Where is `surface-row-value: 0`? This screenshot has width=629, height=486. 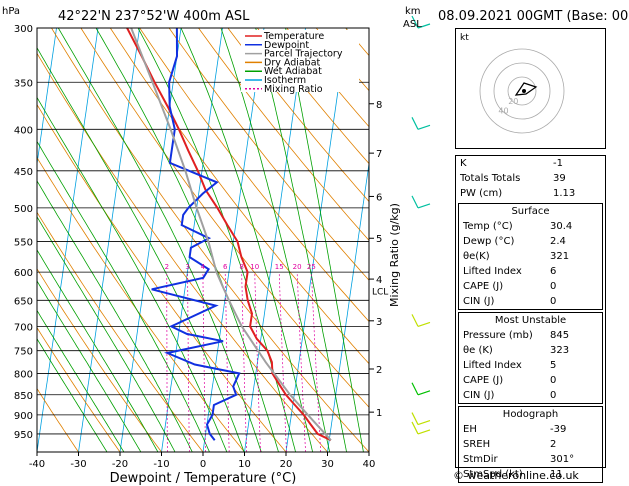 surface-row-value: 0 is located at coordinates (553, 286).